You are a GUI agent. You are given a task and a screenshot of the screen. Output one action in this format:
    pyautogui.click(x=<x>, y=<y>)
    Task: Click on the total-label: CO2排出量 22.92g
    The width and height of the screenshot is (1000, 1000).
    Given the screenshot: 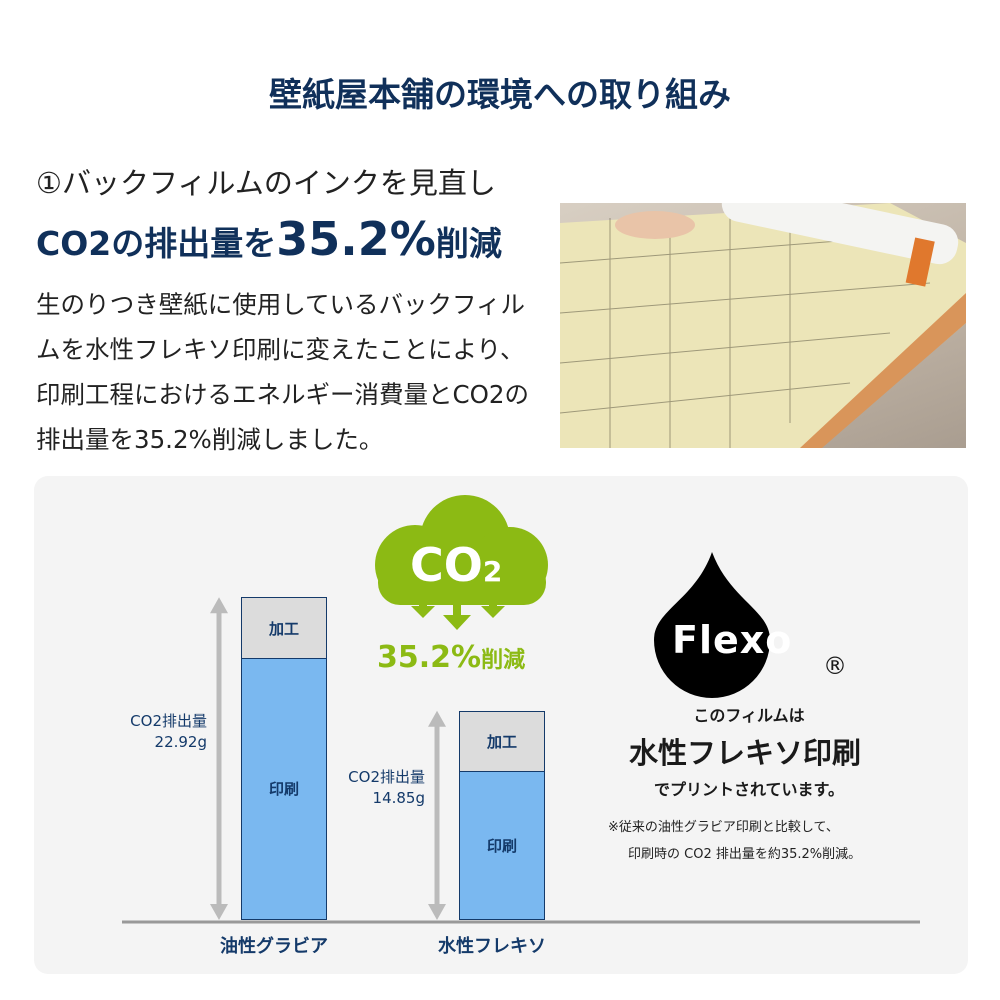 What is the action you would take?
    pyautogui.click(x=168, y=731)
    